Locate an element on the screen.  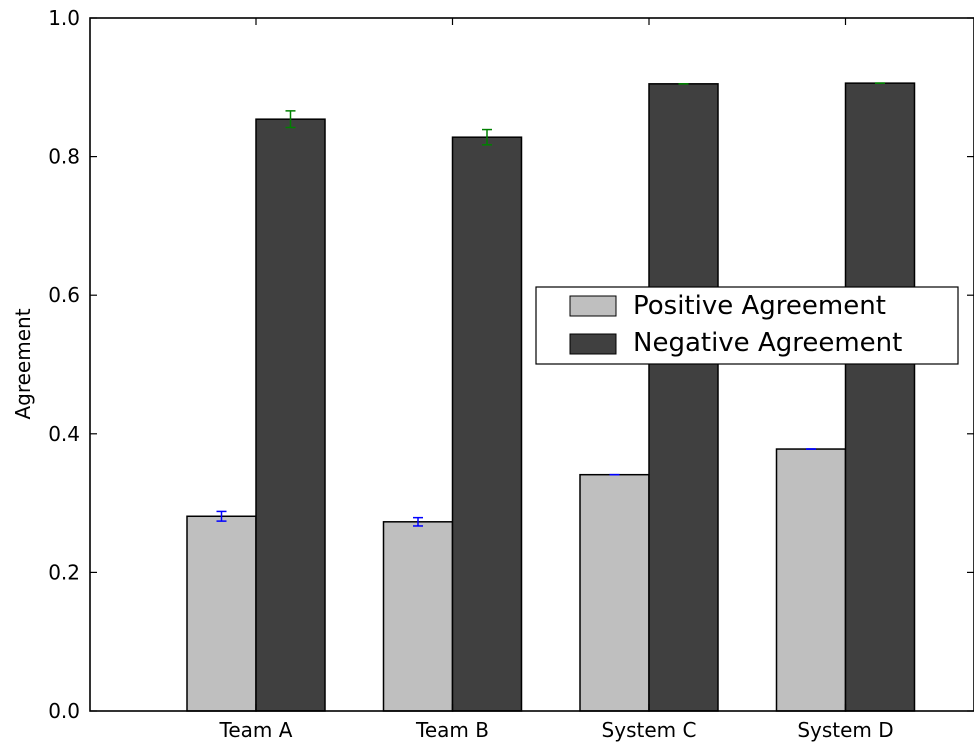
bar-negative-agreement-system-c is located at coordinates (683, 397).